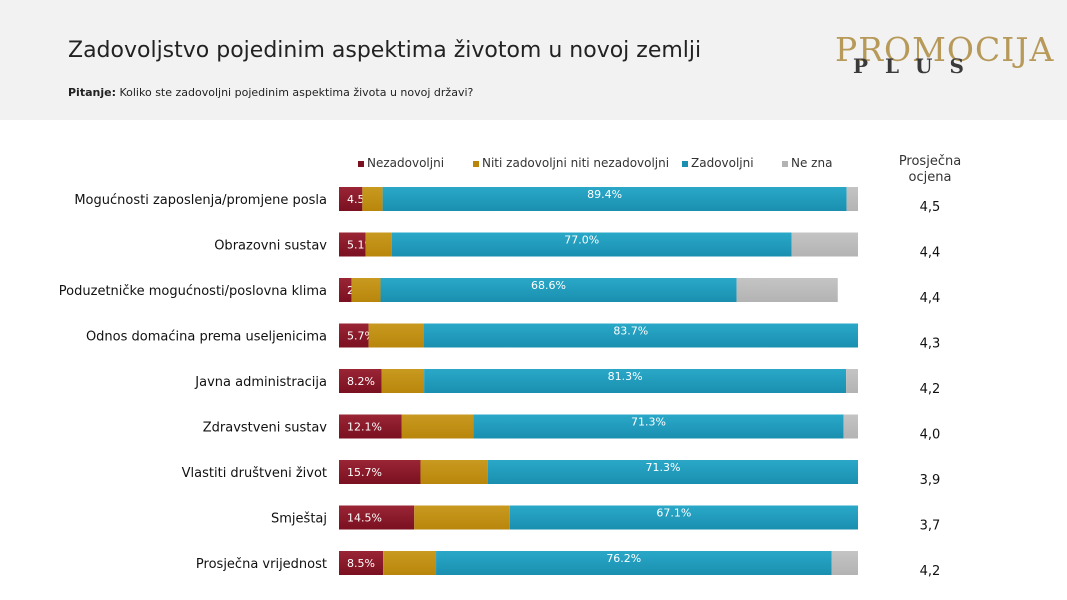 Image resolution: width=1067 pixels, height=600 pixels. I want to click on legend-item-niti: Niti zadovoljni niti nezadovoljni, so click(571, 163).